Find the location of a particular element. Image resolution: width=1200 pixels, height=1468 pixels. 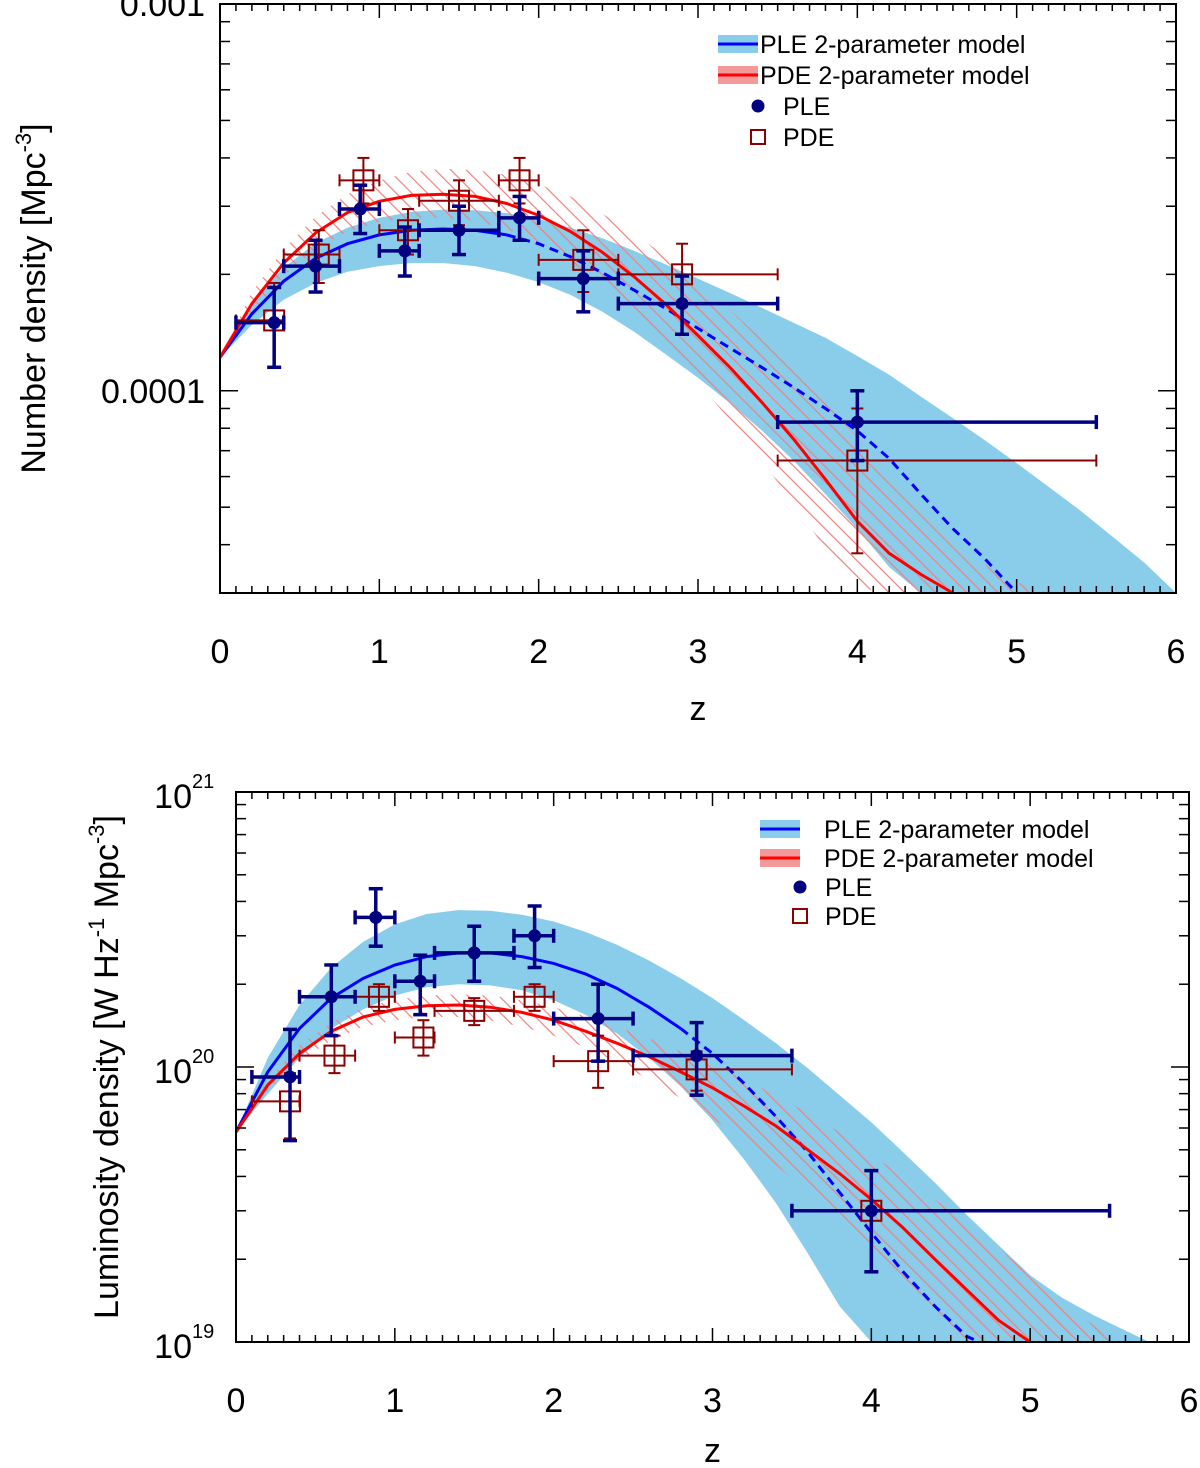

y-axis-title: Luminosity density [W Hz-1 Mpc-3] is located at coordinates (105, 1067).